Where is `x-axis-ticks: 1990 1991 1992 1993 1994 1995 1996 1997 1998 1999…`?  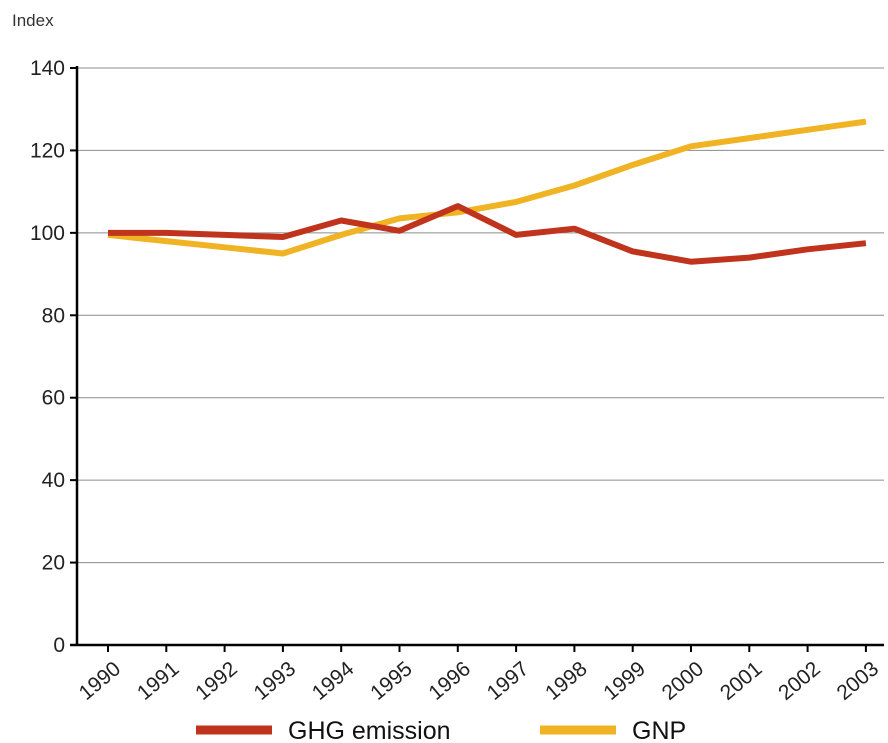
x-axis-ticks: 1990 1991 1992 1993 1994 1995 1996 1997 1998 1999… is located at coordinates (479, 675).